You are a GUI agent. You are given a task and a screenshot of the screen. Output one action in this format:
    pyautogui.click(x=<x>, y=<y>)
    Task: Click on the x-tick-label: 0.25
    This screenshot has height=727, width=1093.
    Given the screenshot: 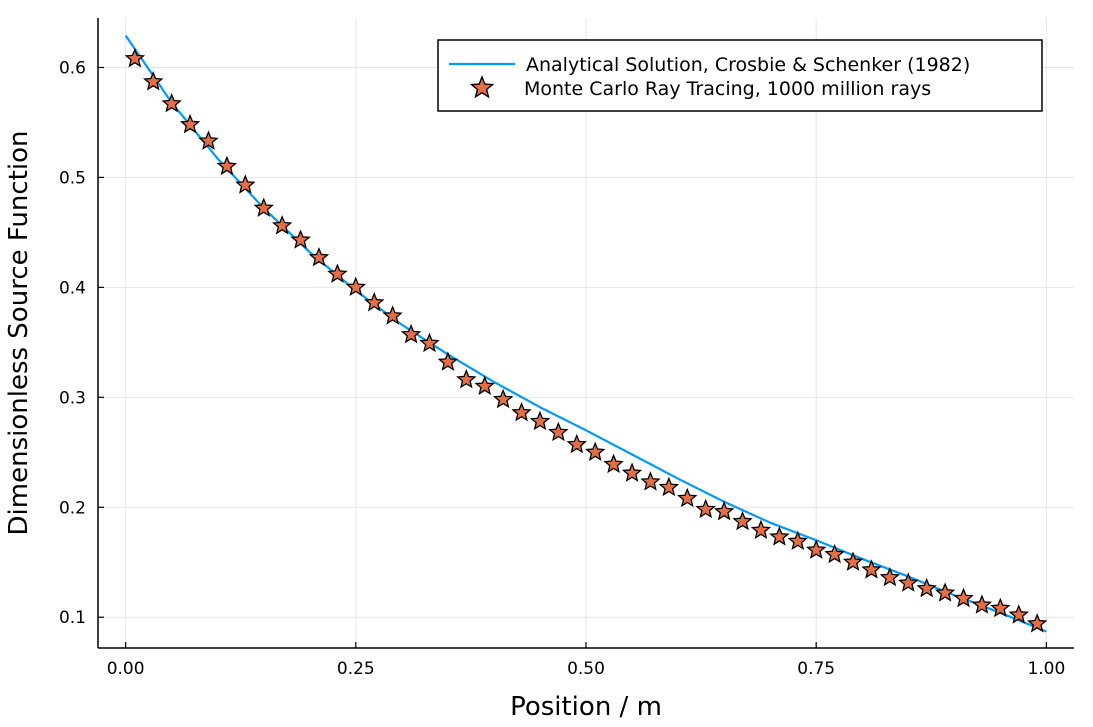 What is the action you would take?
    pyautogui.click(x=356, y=669)
    